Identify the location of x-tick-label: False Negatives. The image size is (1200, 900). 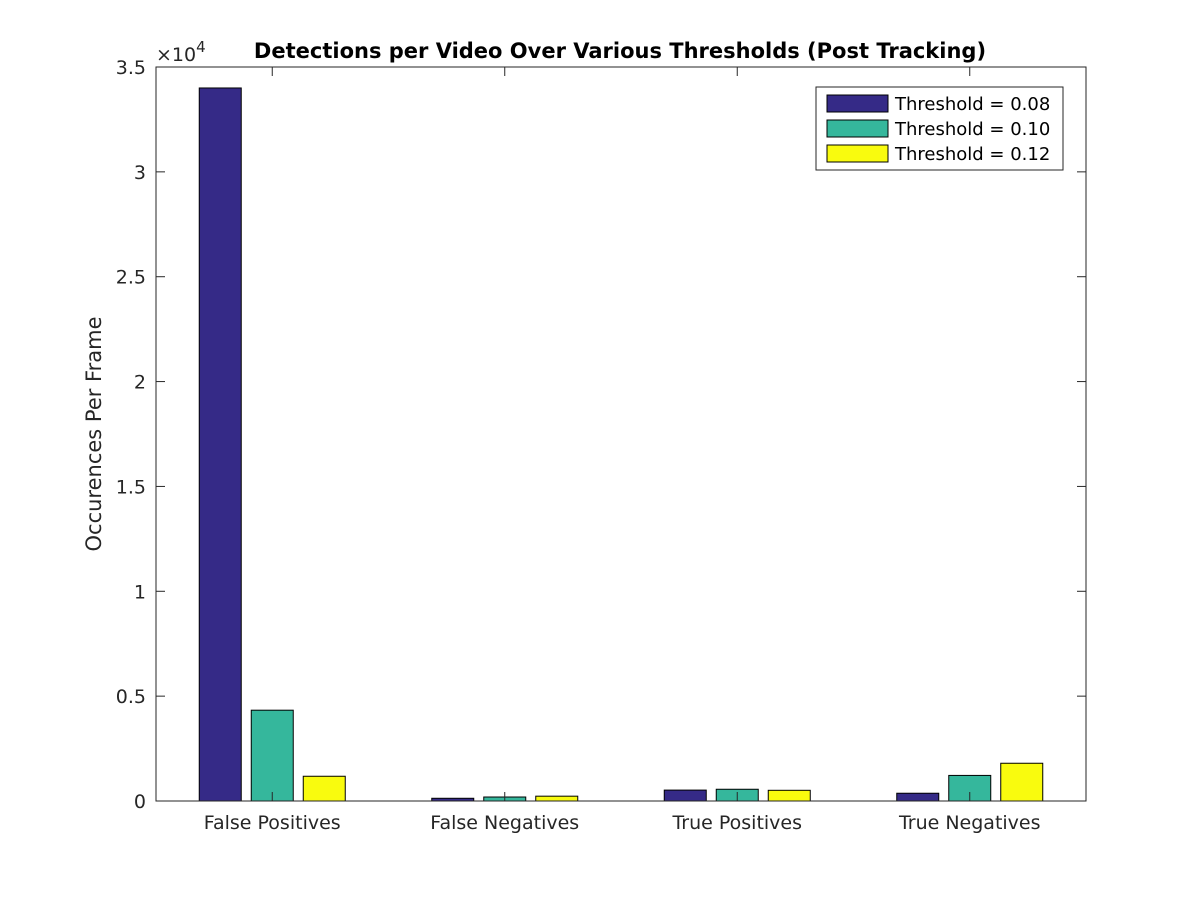
(504, 823).